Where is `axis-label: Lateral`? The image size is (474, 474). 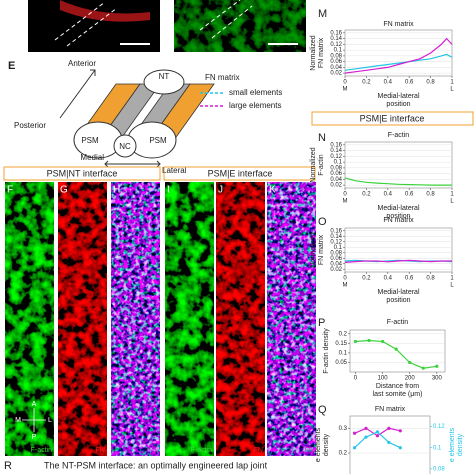 axis-label: Lateral is located at coordinates (174, 170).